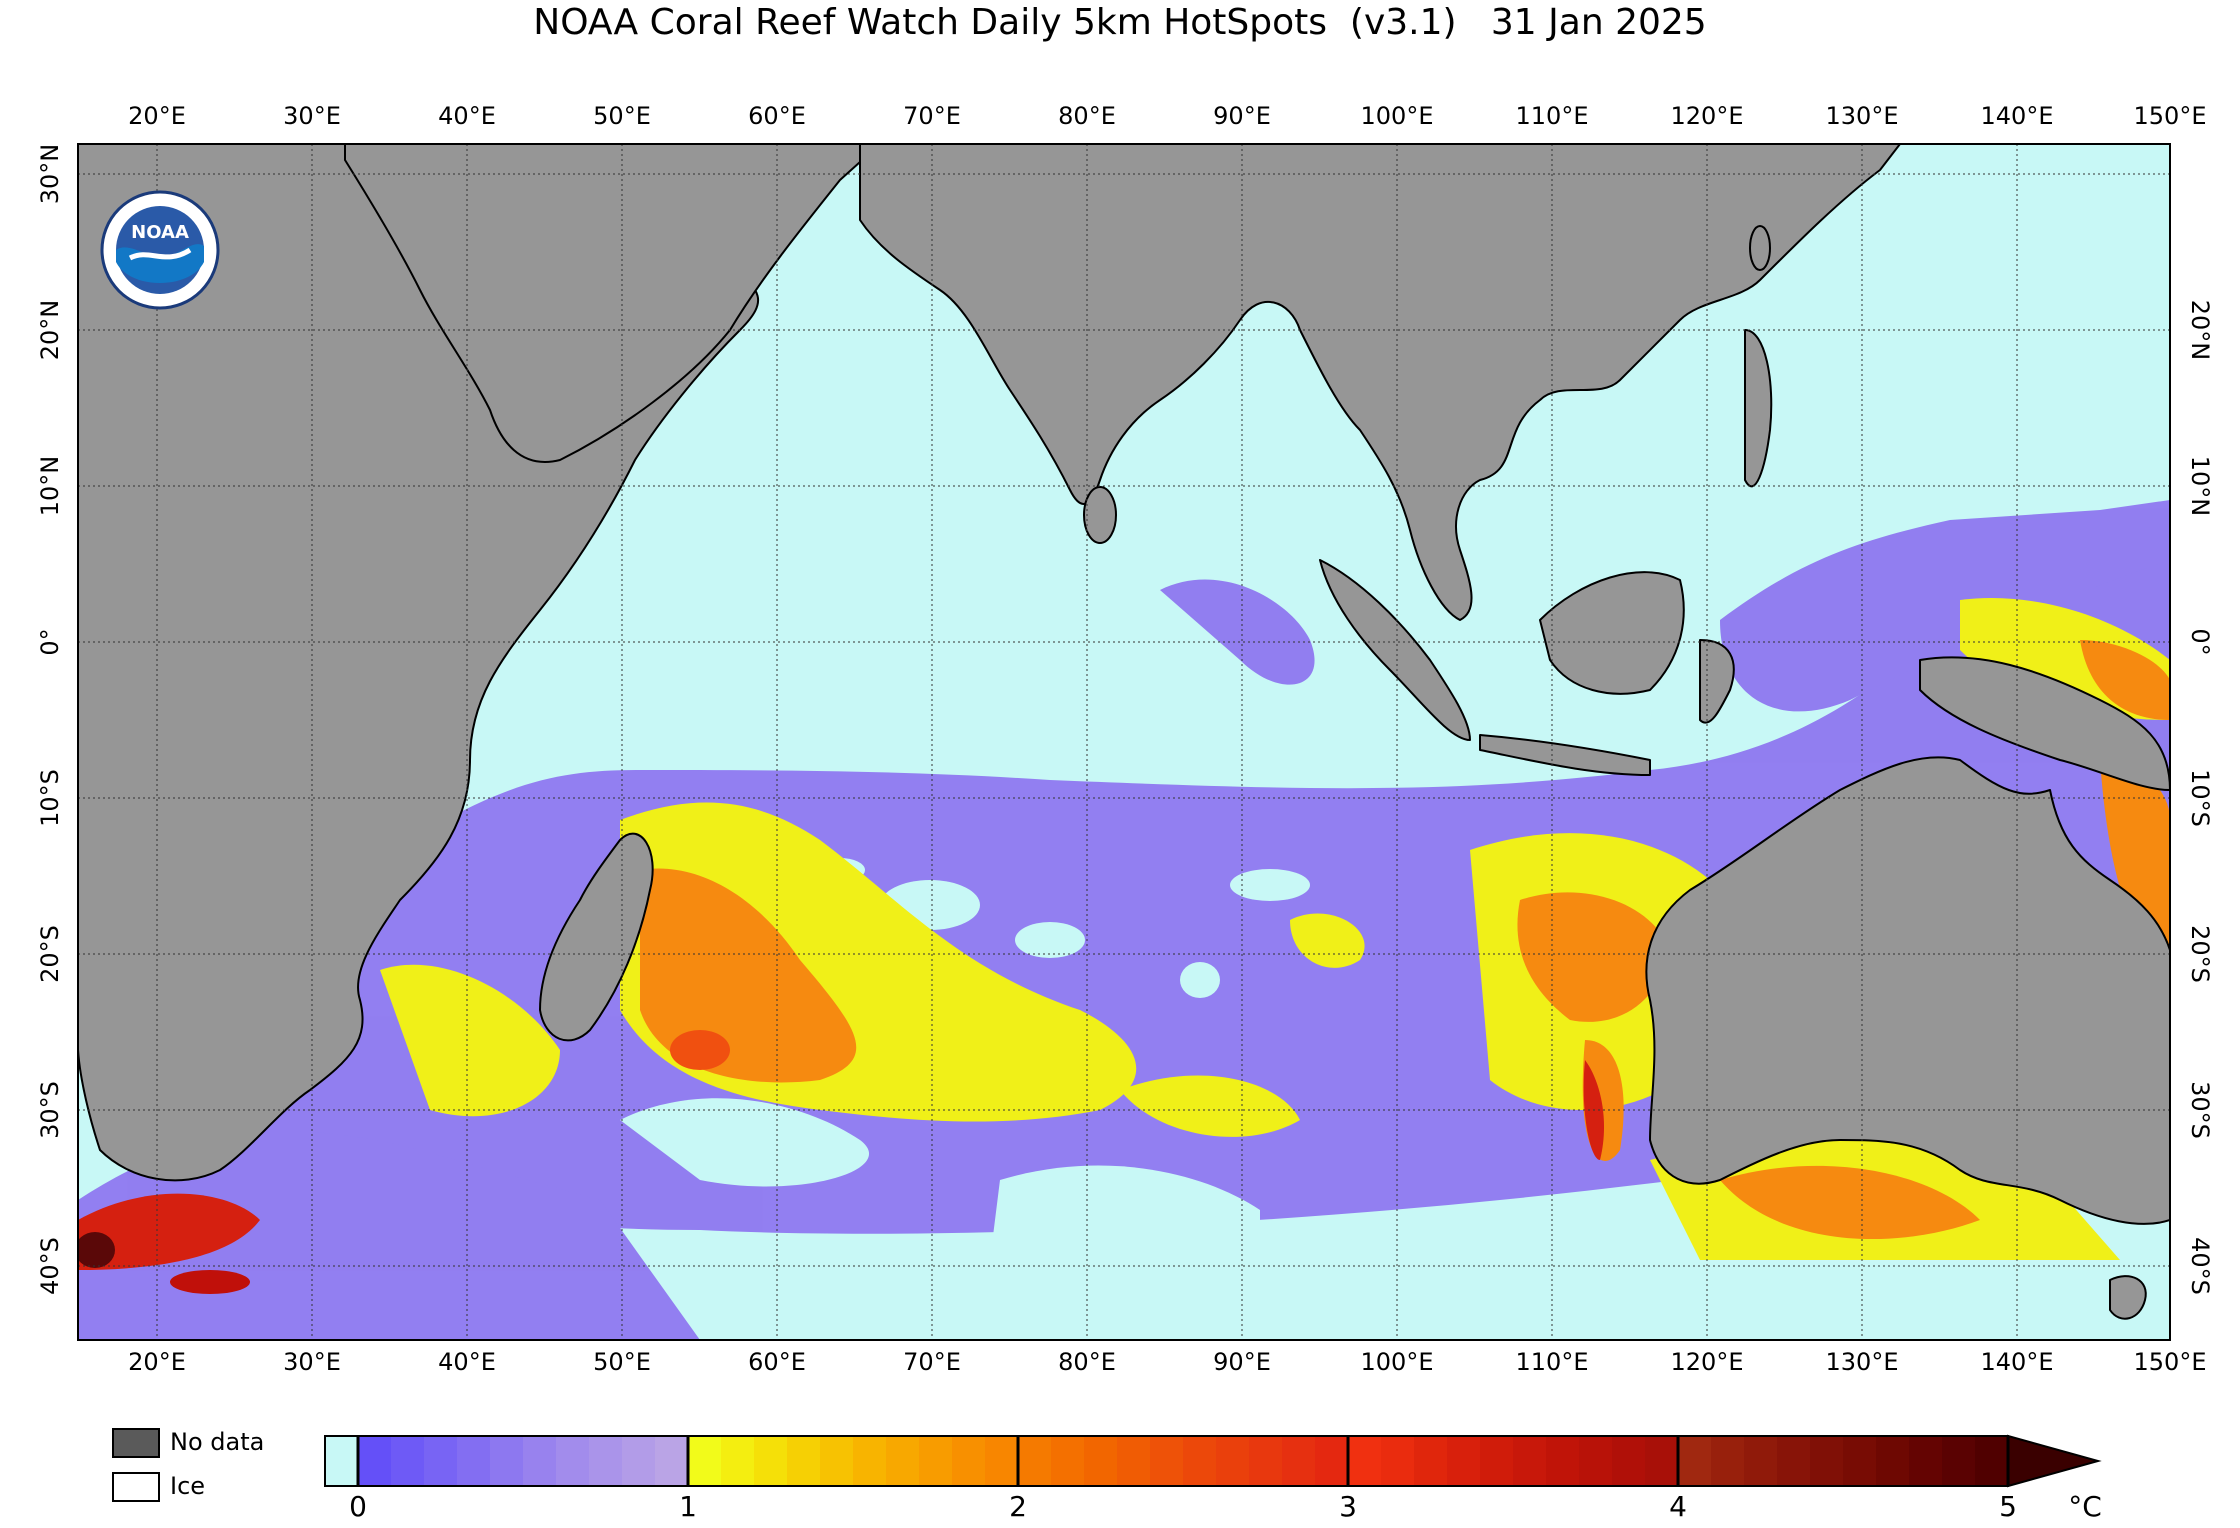 This screenshot has width=2240, height=1528. I want to click on bottom-tick-110e: 110°E, so click(1552, 1362).